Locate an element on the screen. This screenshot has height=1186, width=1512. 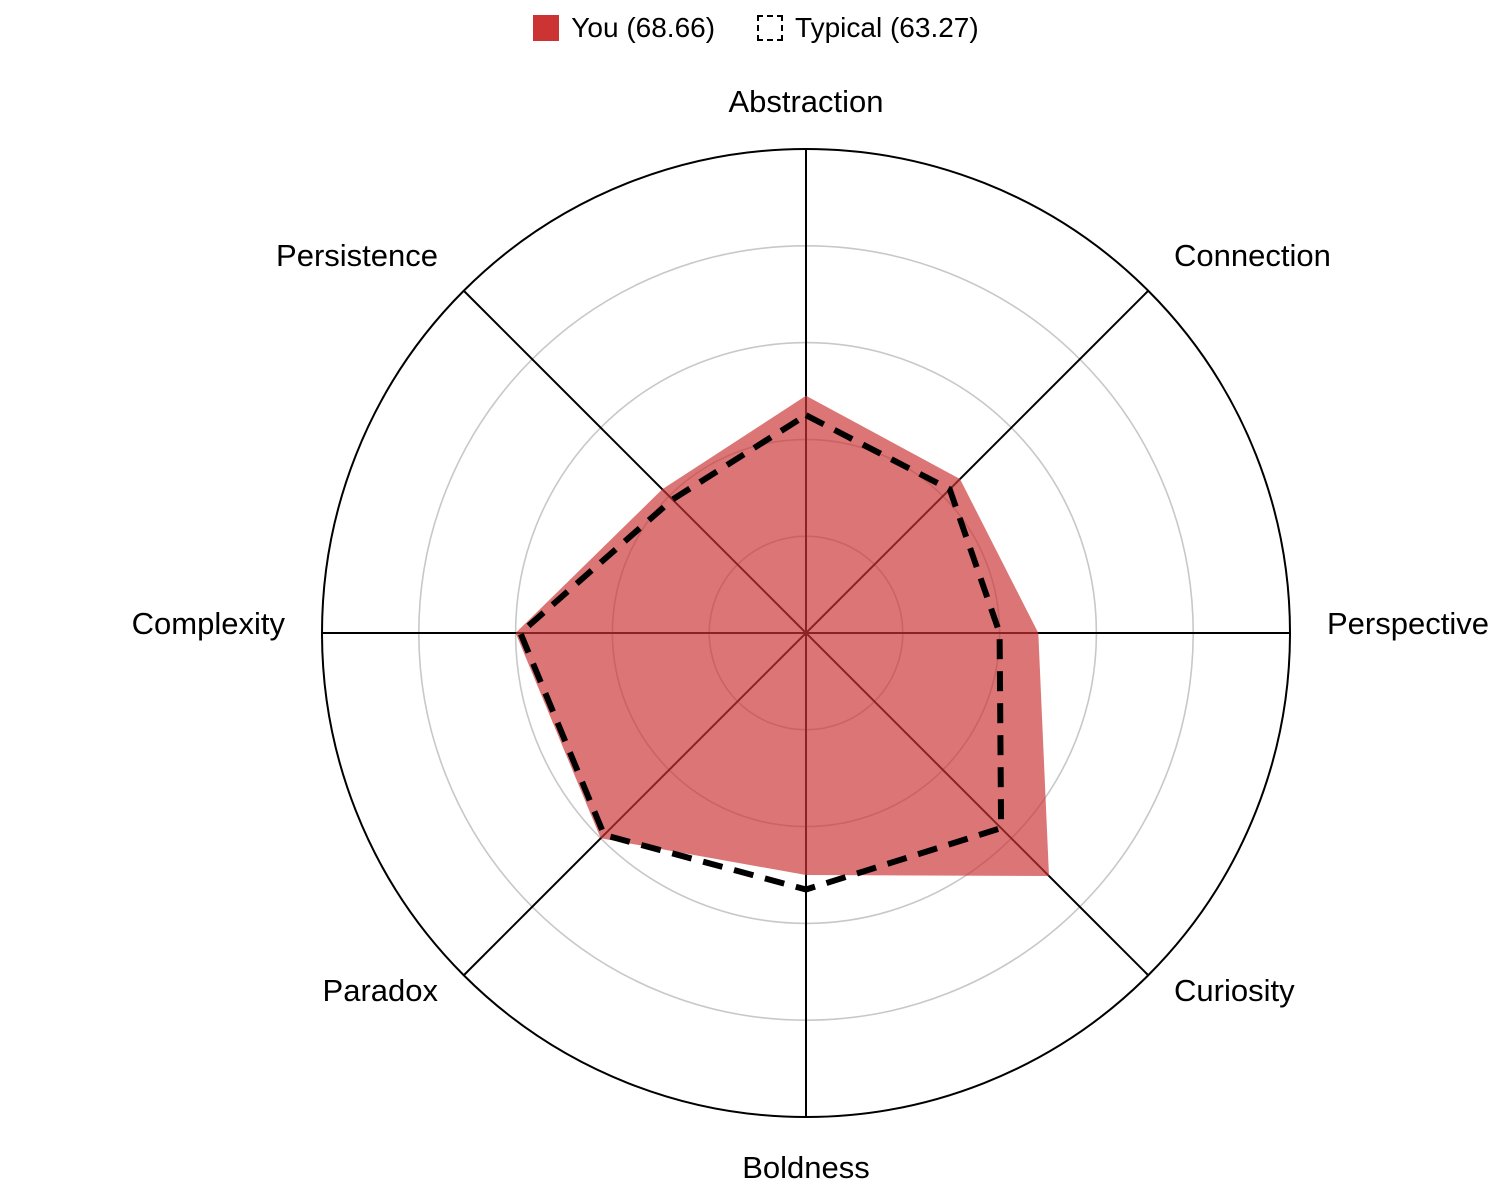
legend: You (68.66) Typical (63.27) is located at coordinates (756, 28).